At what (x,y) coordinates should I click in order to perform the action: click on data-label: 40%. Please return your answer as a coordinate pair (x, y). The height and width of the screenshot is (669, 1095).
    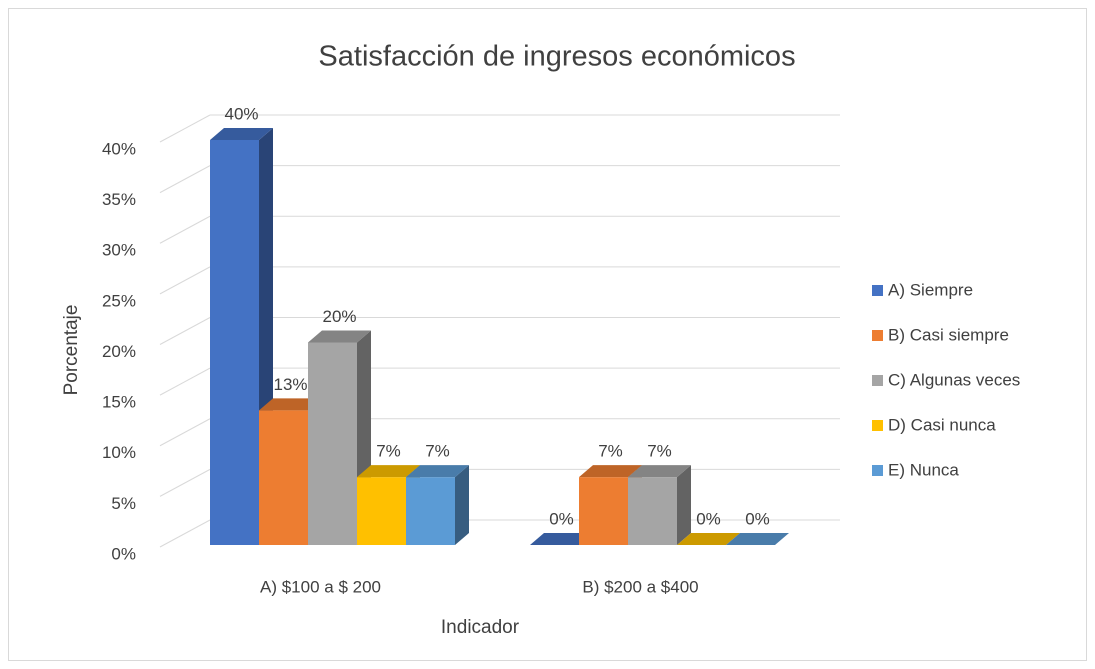
    Looking at the image, I should click on (241, 113).